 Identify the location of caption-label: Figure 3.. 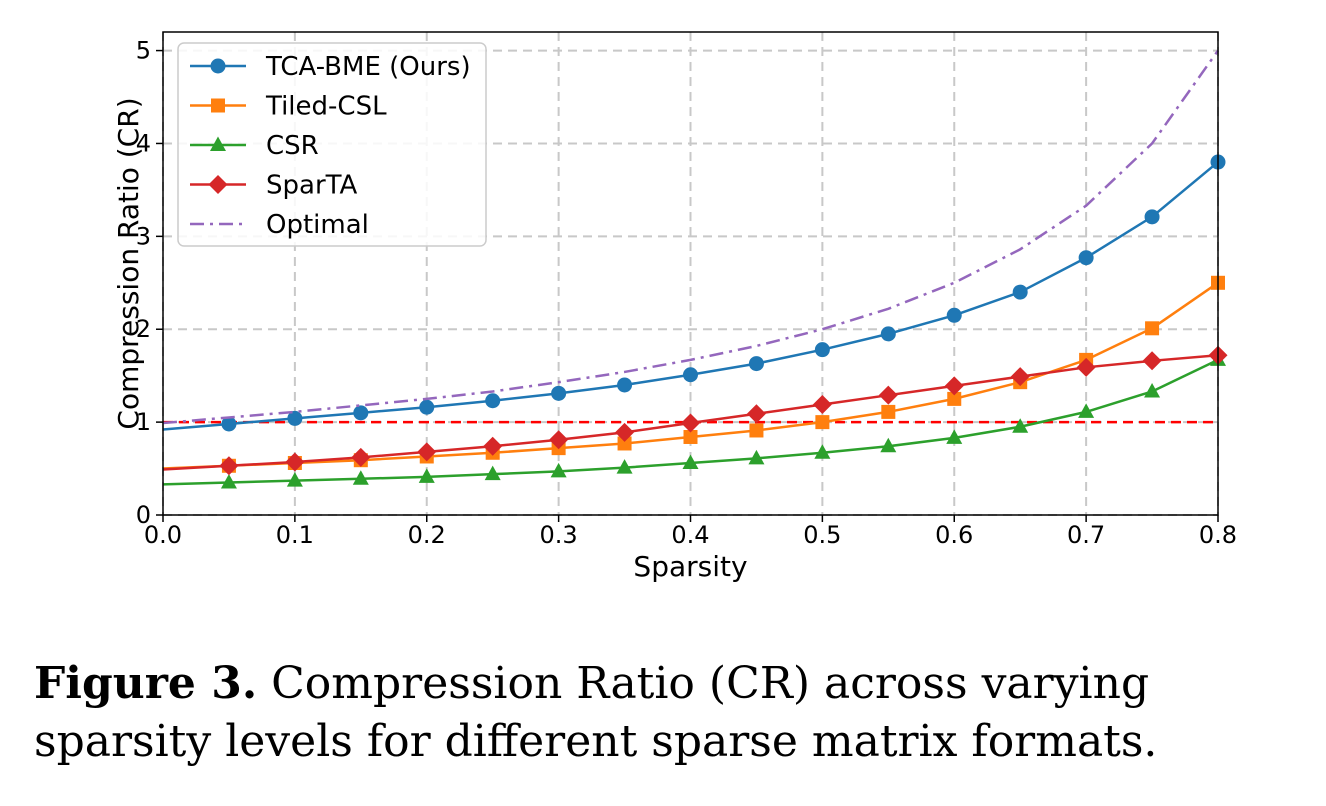
(146, 683).